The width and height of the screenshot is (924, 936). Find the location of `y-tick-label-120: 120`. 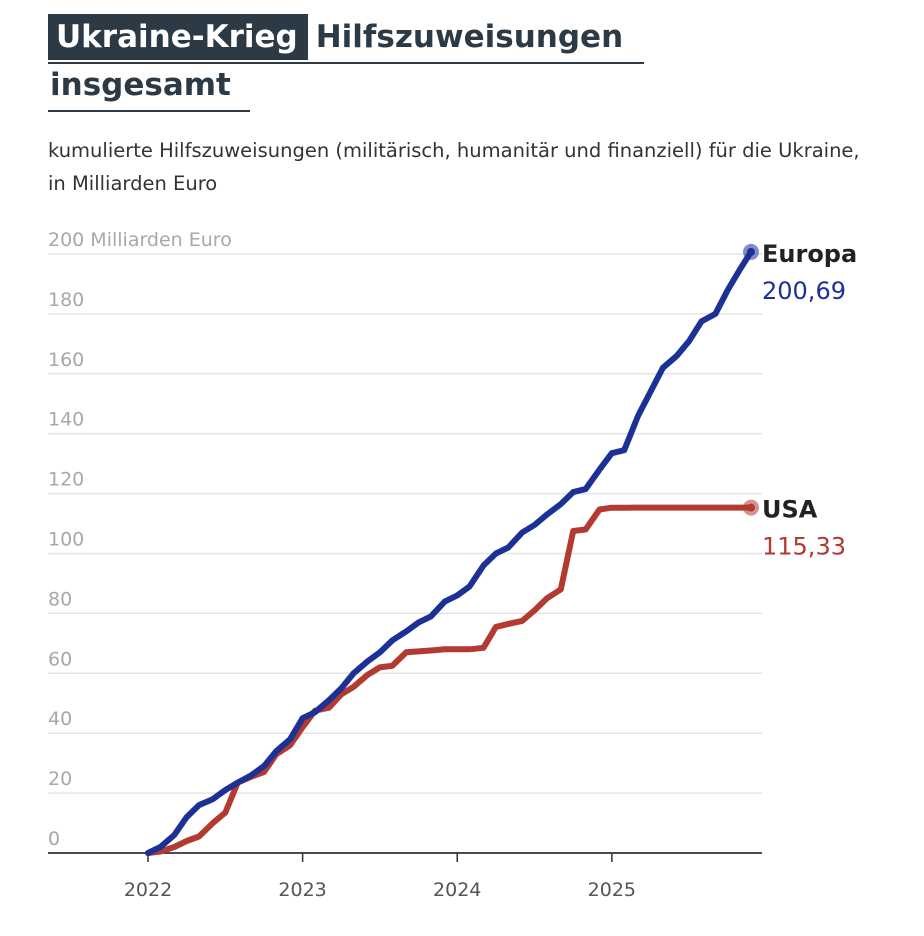

y-tick-label-120: 120 is located at coordinates (66, 480).